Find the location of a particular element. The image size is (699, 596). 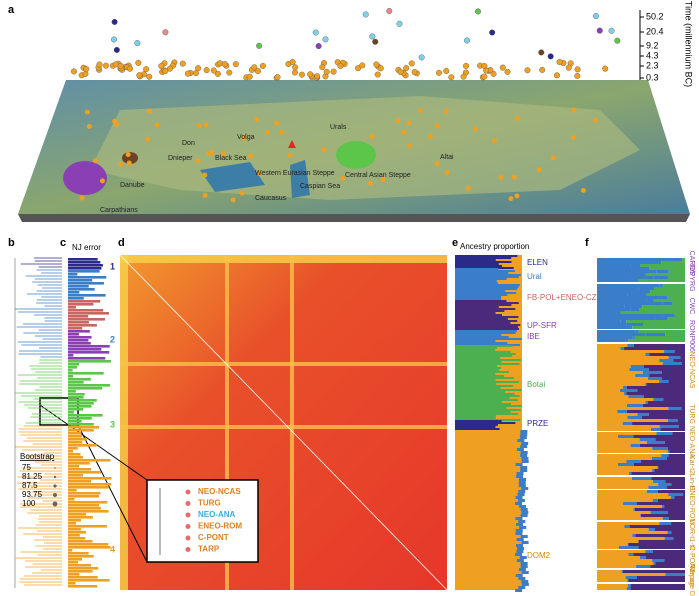

group-label: RONP006 is located at coordinates (691, 336).